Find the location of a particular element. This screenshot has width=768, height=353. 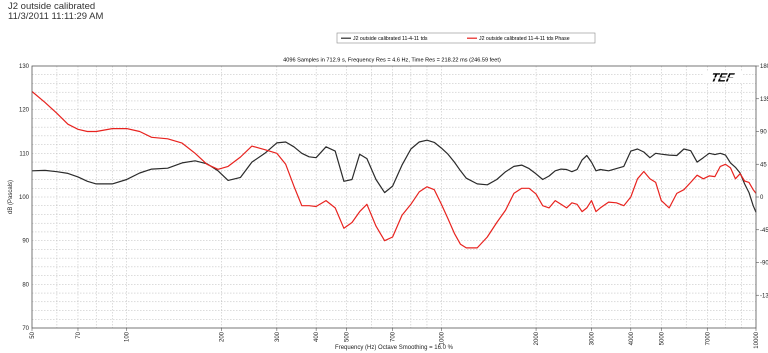

x-axis-label: Frequency (Hz) Octave Smoothing = 16.0 % is located at coordinates (394, 348).